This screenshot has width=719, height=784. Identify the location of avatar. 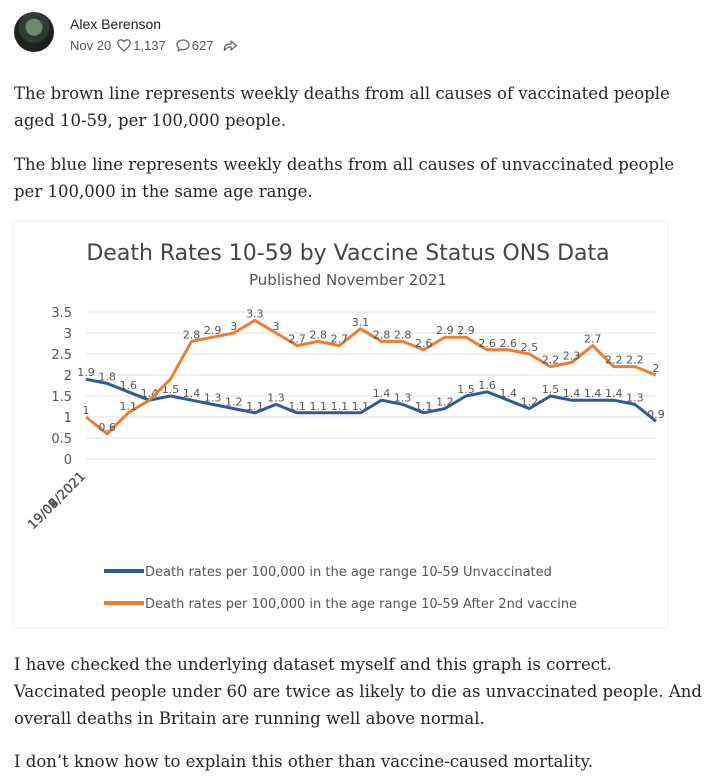
(34, 32).